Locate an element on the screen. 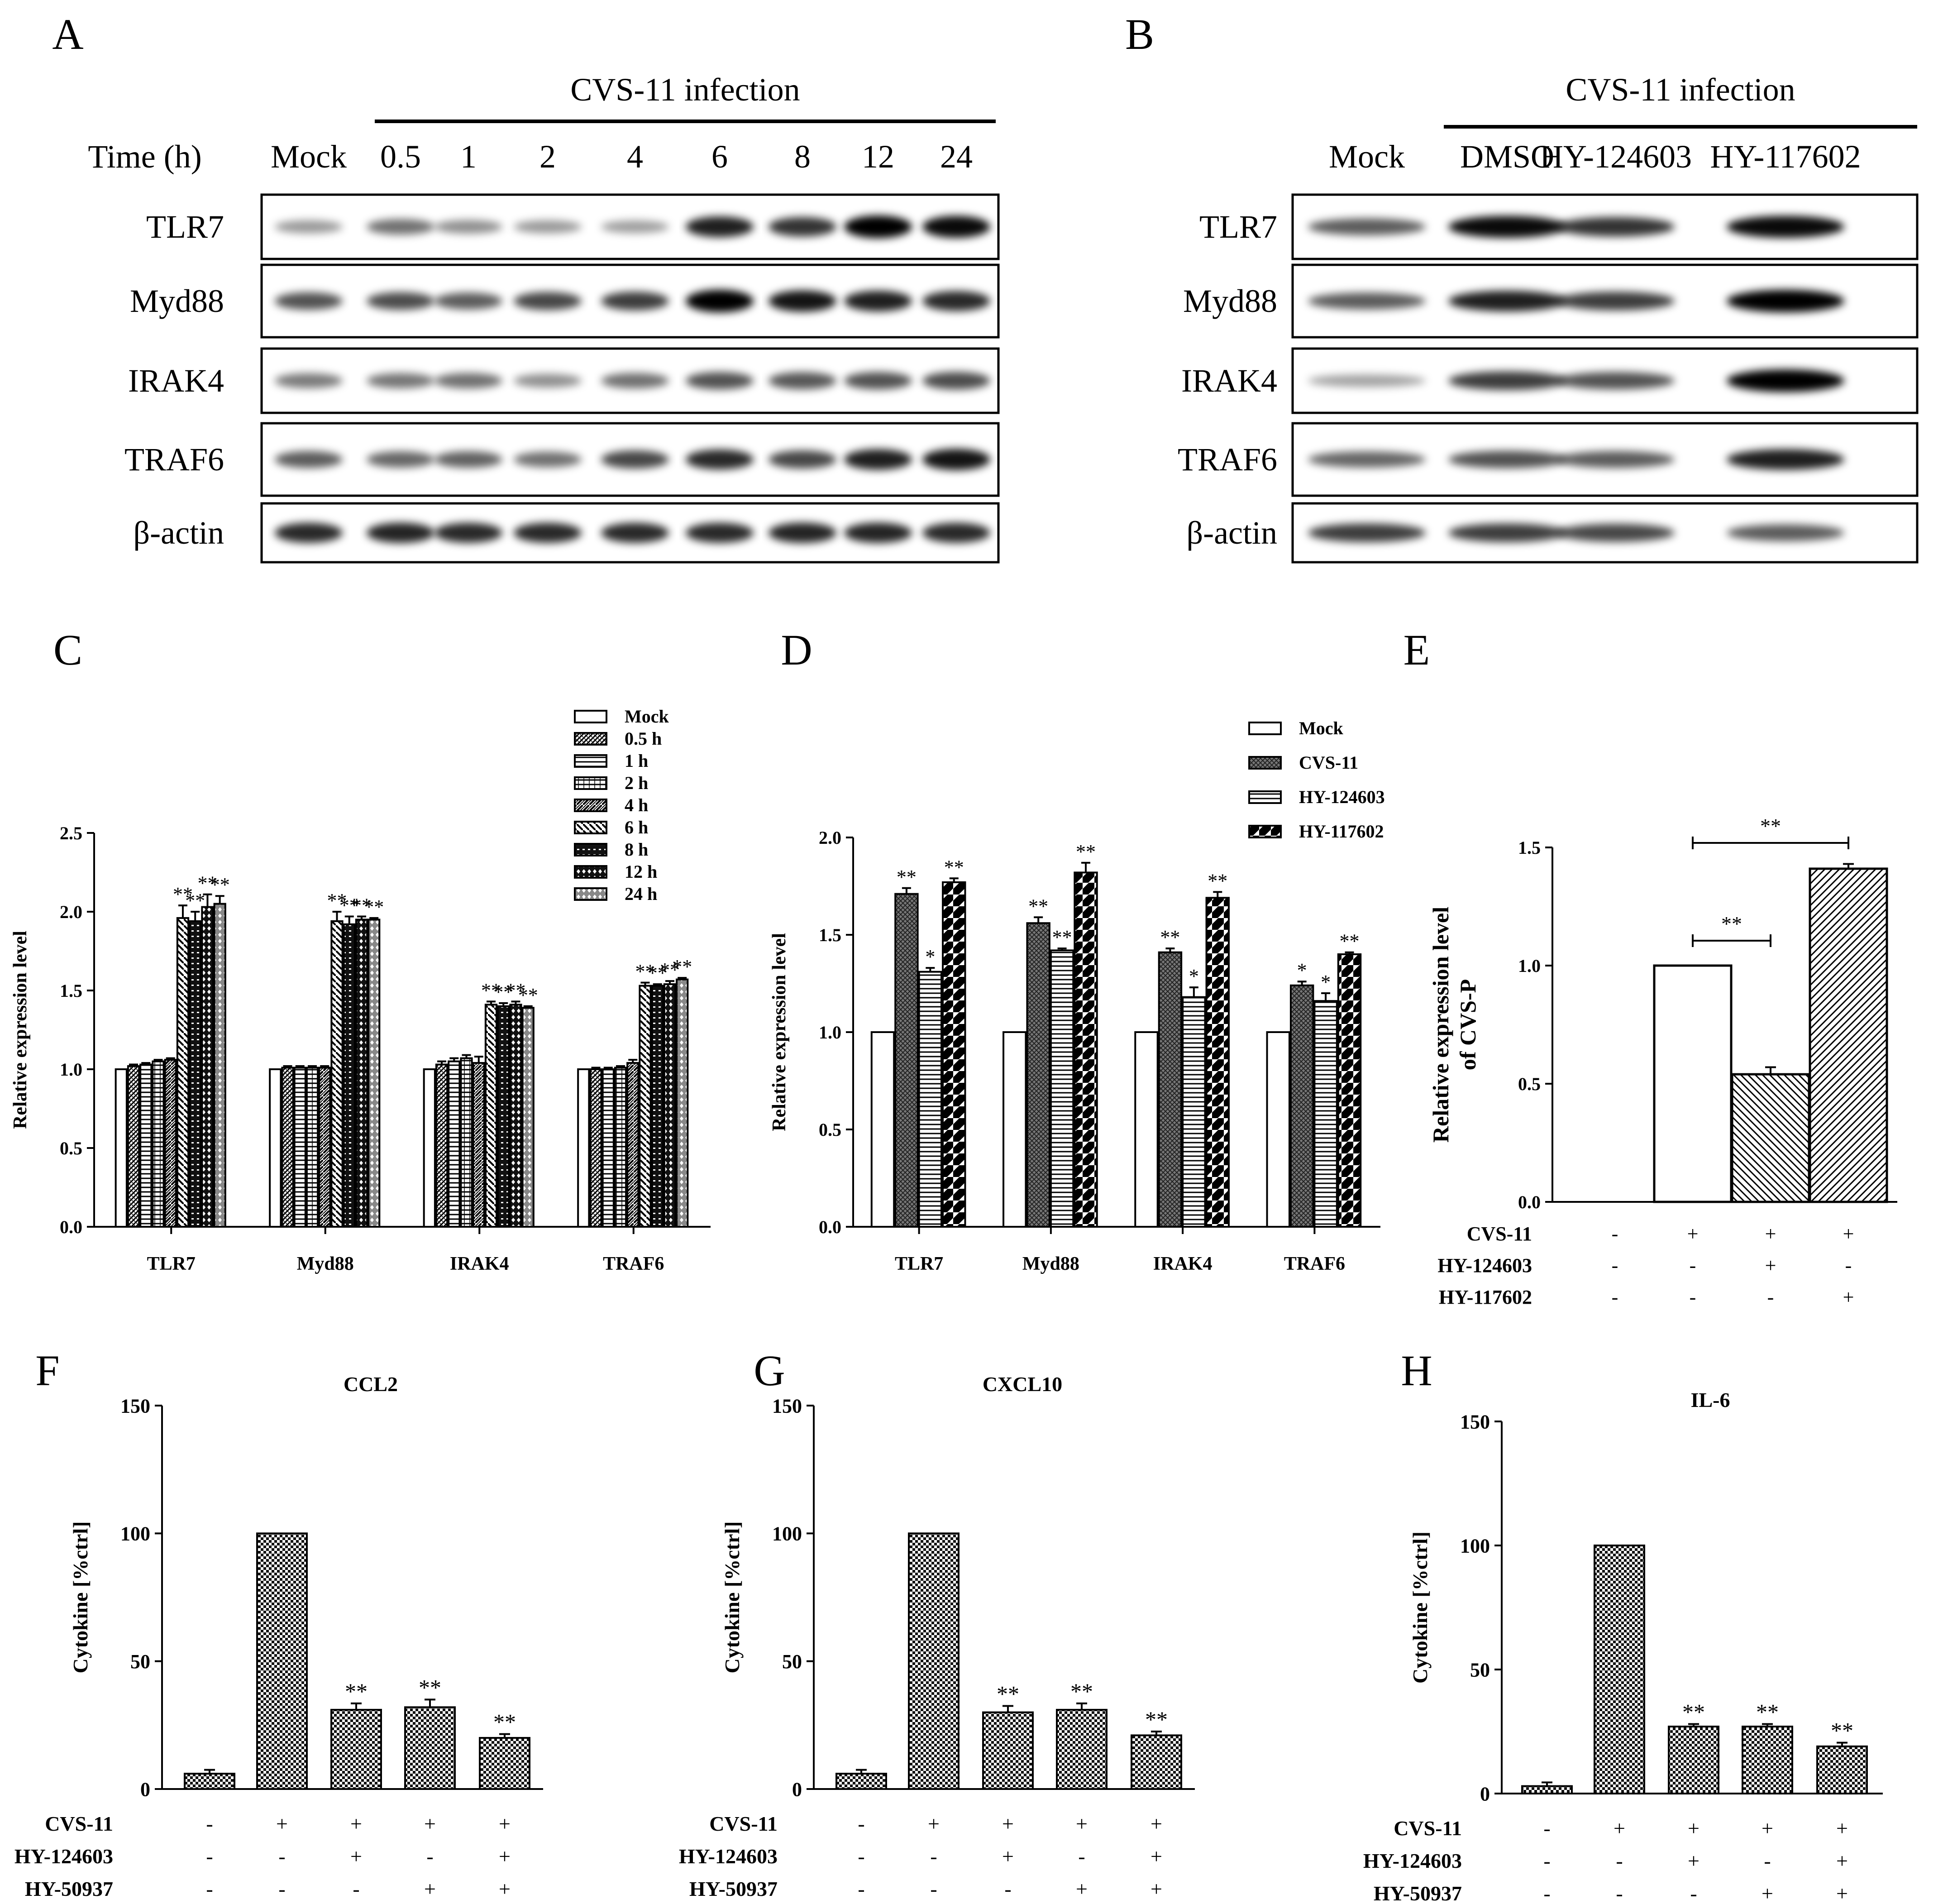  y-tick-label: 0.5 is located at coordinates (71, 1148).